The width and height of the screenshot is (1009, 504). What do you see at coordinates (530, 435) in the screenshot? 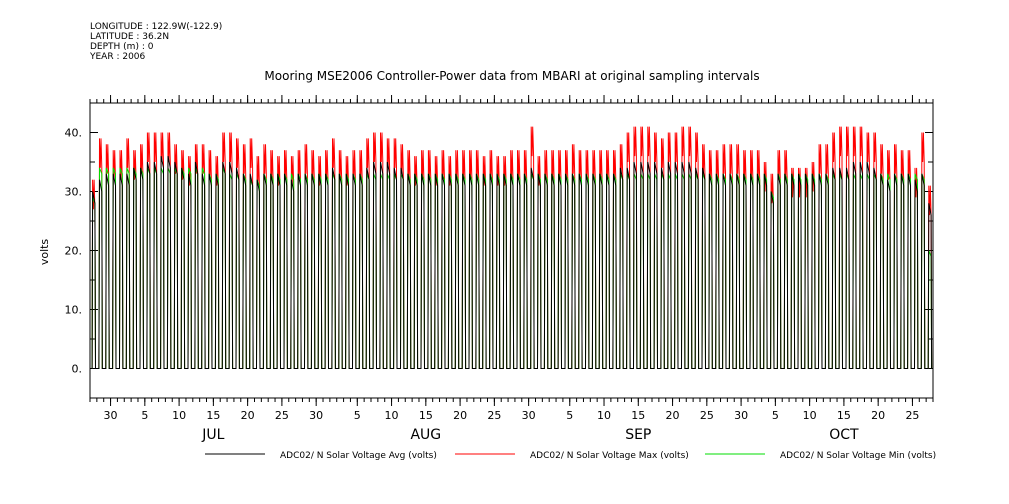
I see `month-labels: JUL AUG SEP OCT` at bounding box center [530, 435].